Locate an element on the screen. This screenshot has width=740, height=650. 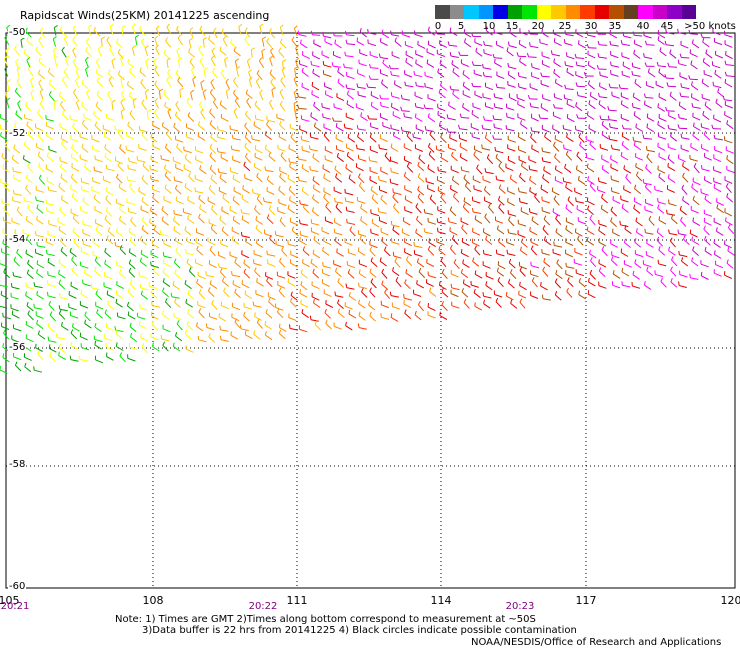
lon-label-120: 120 is located at coordinates (730, 600).